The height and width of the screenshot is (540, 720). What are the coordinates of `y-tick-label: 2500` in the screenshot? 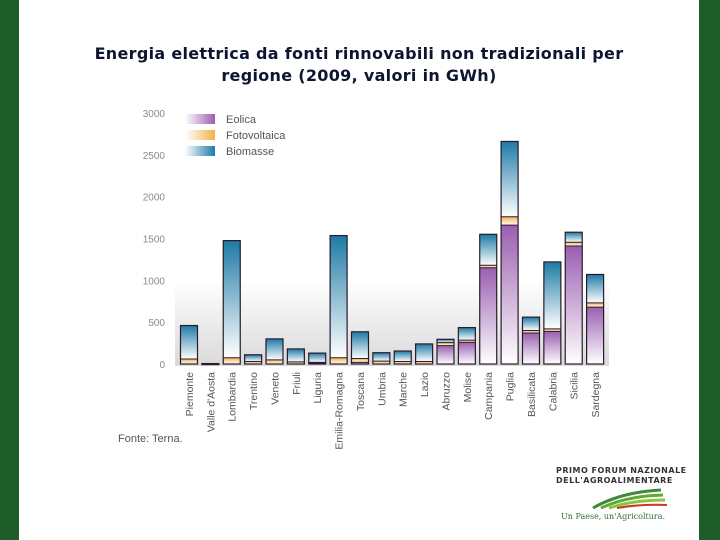 It's located at (154, 156).